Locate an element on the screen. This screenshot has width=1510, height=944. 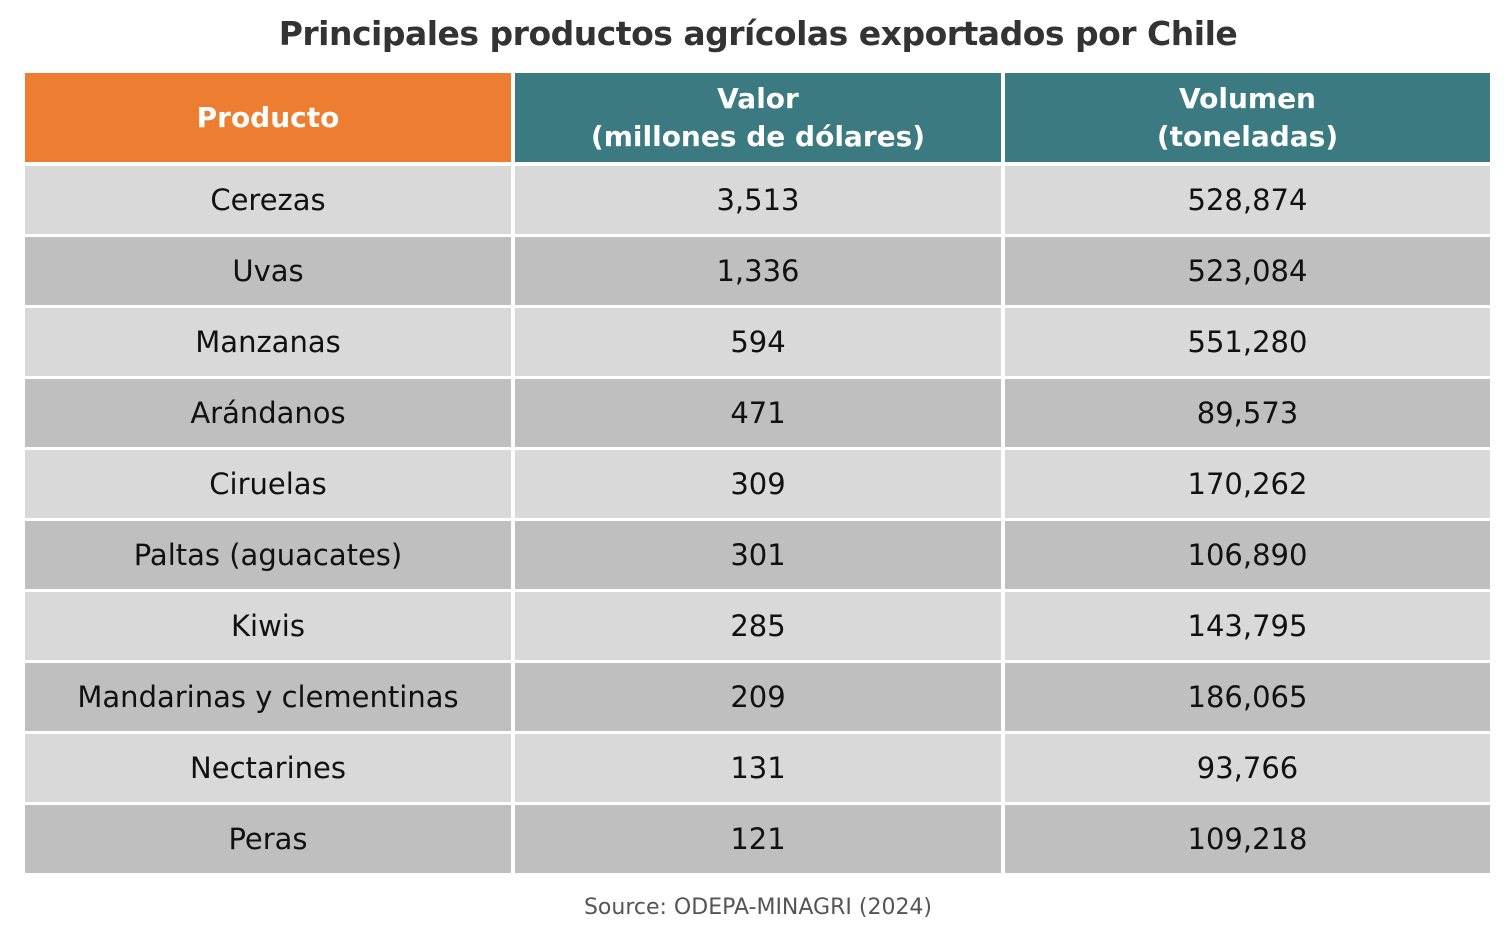
table-cell: 170,262 is located at coordinates (1247, 484).